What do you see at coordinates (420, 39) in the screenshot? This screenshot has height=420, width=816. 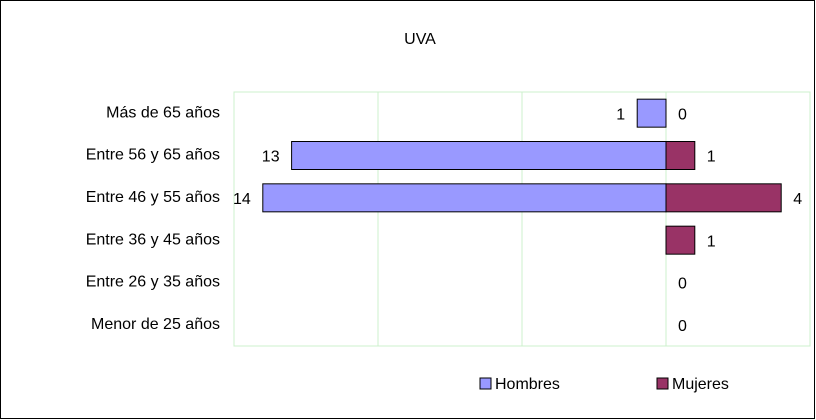 I see `chart-title: UVA` at bounding box center [420, 39].